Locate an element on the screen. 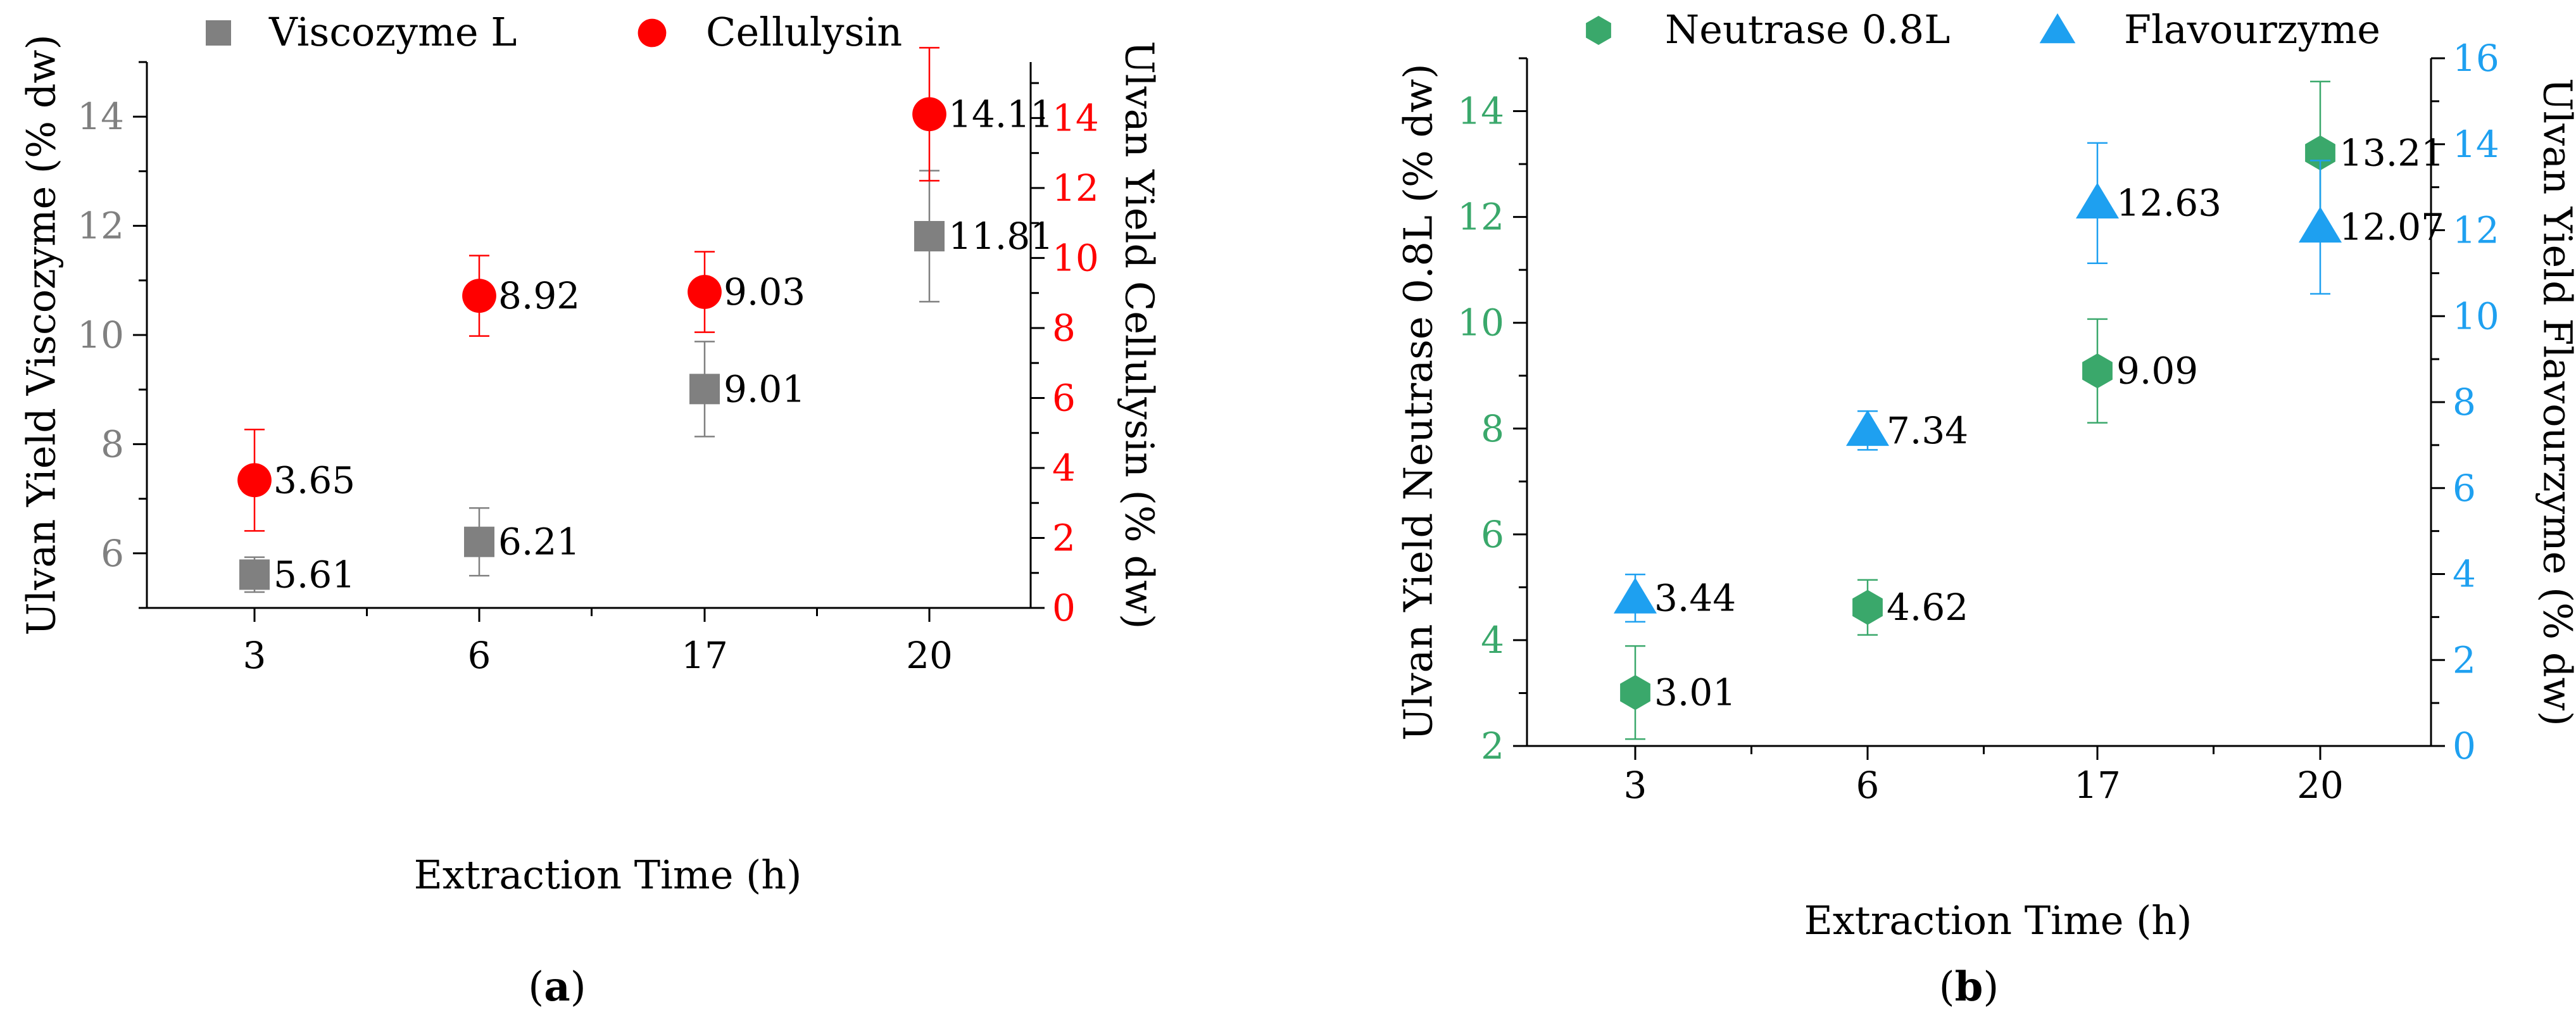 The width and height of the screenshot is (2576, 1036). panel-b-legend-marker-hexagon is located at coordinates (1599, 30).